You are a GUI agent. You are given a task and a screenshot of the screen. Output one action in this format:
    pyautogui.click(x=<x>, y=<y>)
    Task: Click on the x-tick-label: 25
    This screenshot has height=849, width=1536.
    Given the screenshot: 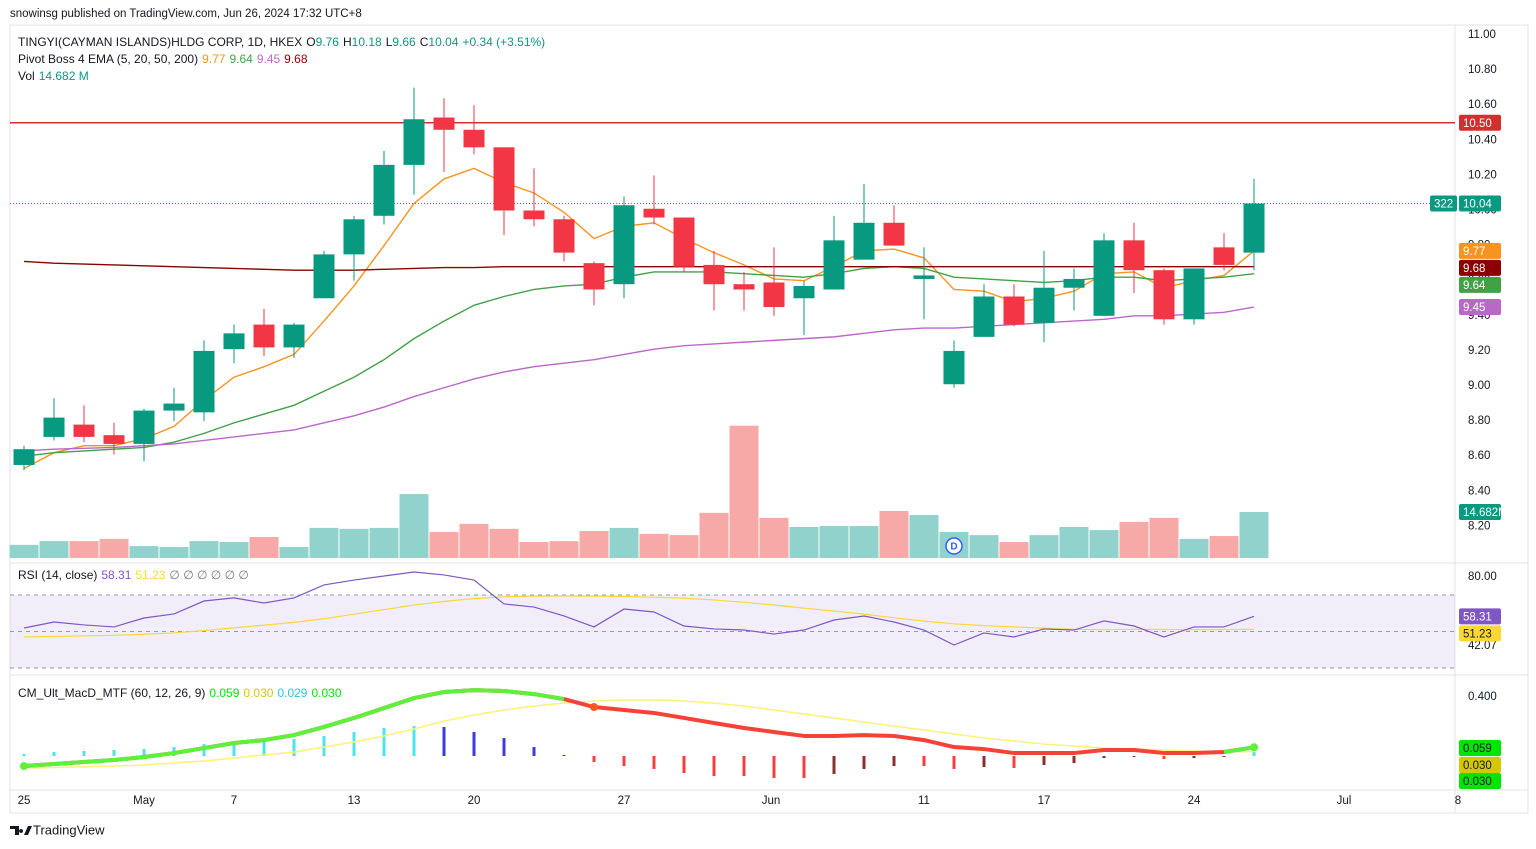 What is the action you would take?
    pyautogui.click(x=24, y=801)
    